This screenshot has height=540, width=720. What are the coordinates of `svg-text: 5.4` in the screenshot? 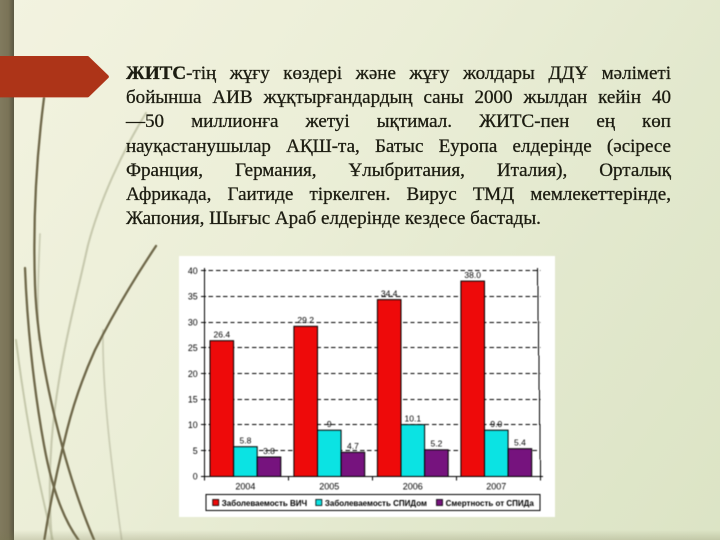 It's located at (520, 443).